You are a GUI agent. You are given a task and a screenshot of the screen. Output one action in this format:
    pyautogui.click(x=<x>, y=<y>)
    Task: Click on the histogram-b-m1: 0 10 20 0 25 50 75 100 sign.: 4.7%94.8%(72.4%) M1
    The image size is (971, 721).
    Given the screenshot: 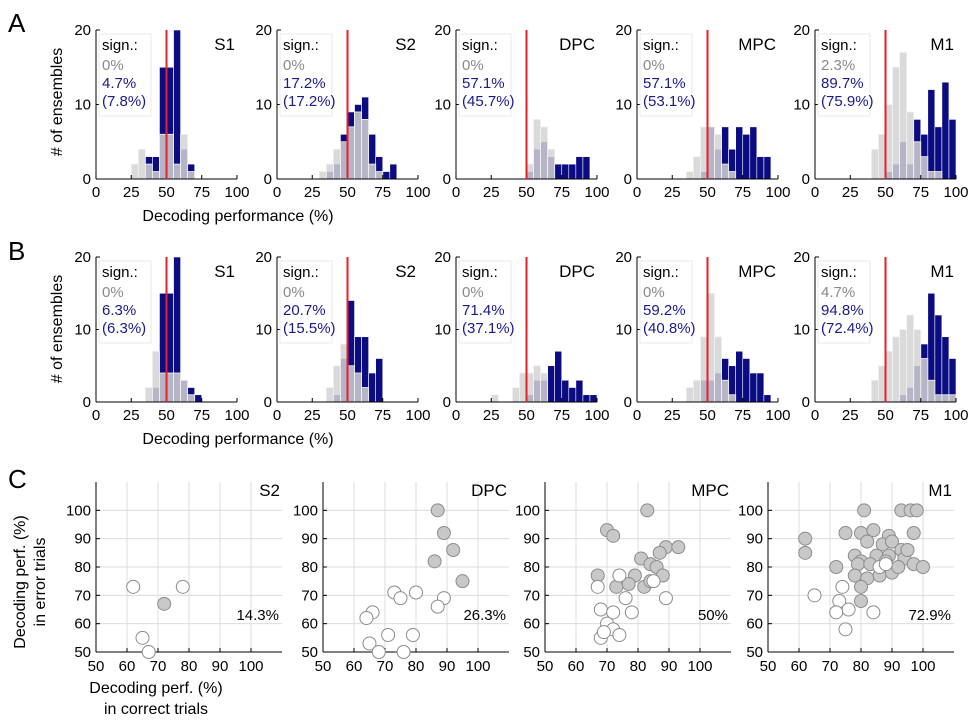 What is the action you would take?
    pyautogui.click(x=880, y=336)
    